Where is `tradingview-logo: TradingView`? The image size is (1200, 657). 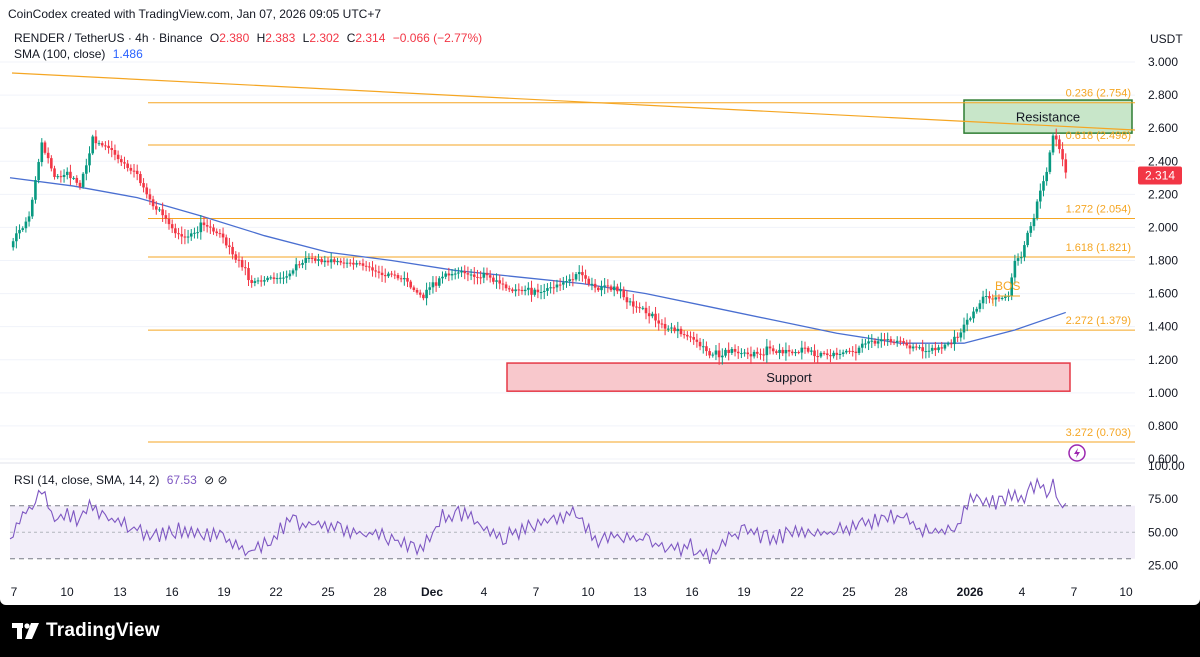
tradingview-logo: TradingView is located at coordinates (86, 631).